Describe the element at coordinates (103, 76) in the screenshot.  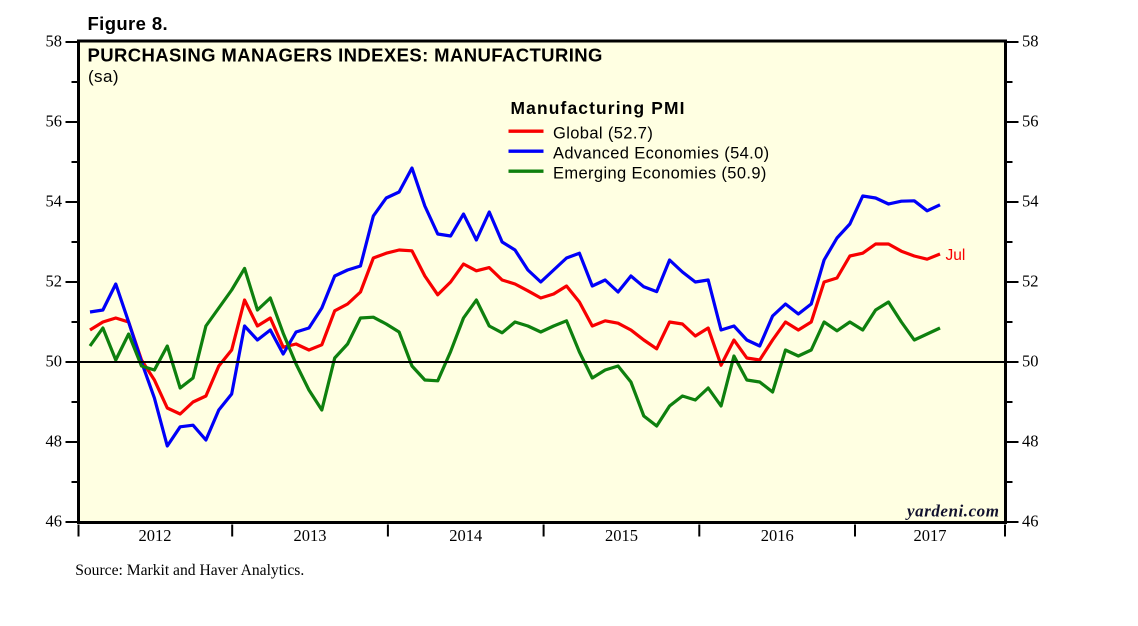
I see `svg-text: (sa)` at that location.